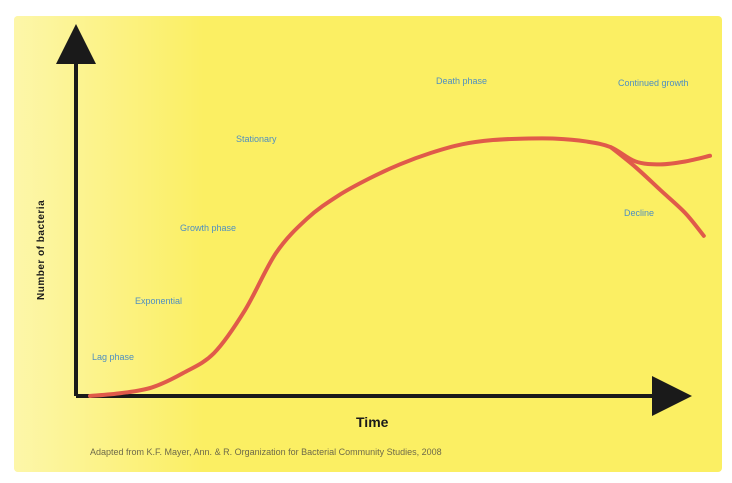  I want to click on y-axis-label: Number of bacteria, so click(41, 249).